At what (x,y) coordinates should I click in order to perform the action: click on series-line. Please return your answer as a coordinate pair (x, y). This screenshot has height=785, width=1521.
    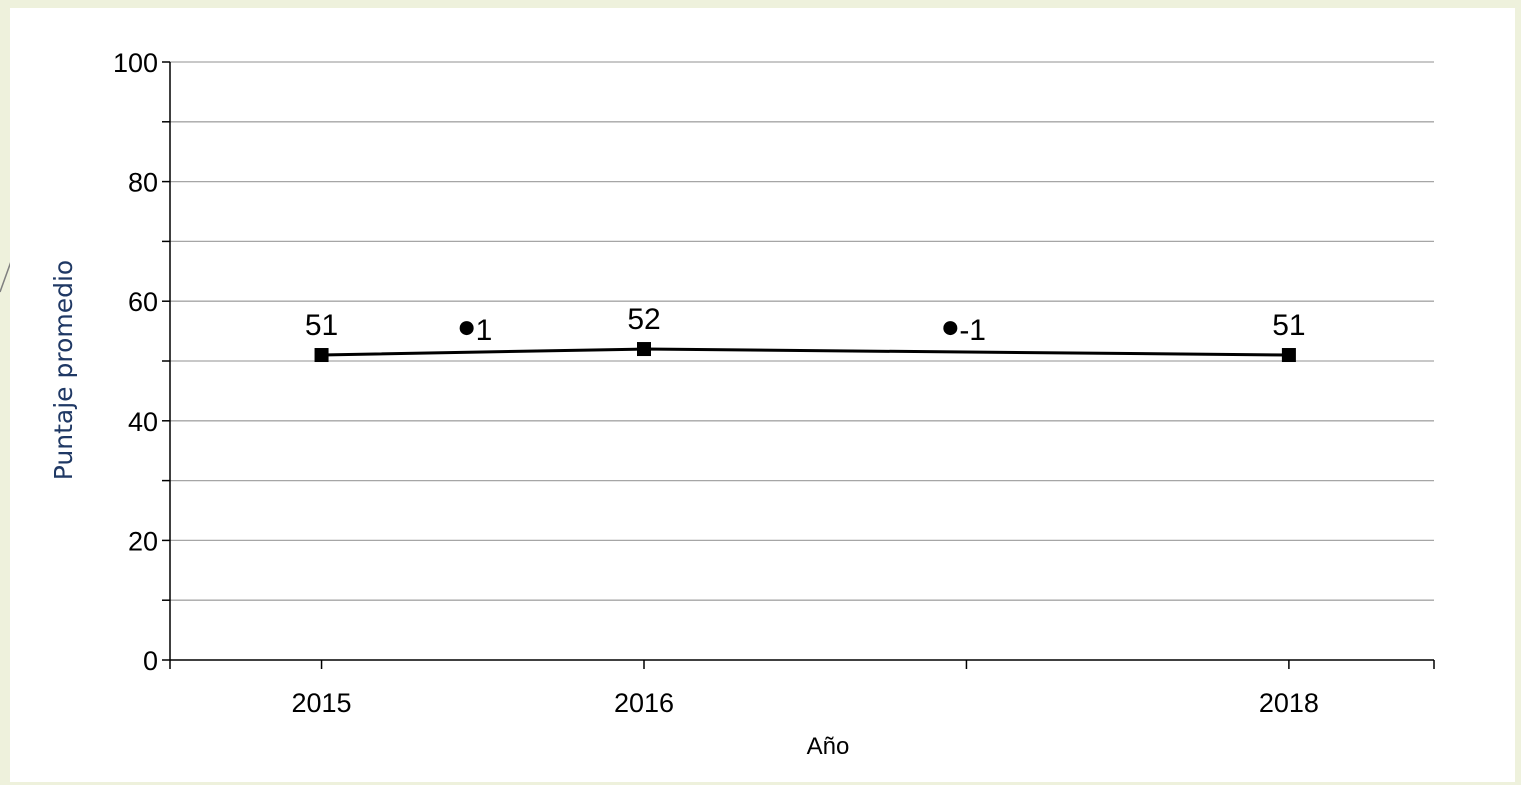
    Looking at the image, I should click on (805, 352).